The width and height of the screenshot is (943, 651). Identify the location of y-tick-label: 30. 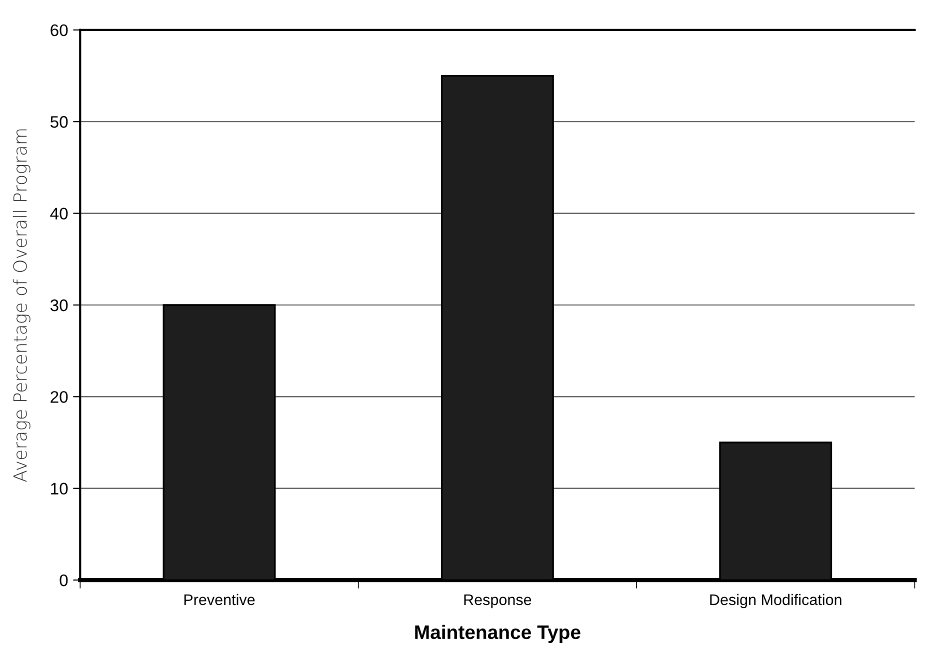
(59, 305).